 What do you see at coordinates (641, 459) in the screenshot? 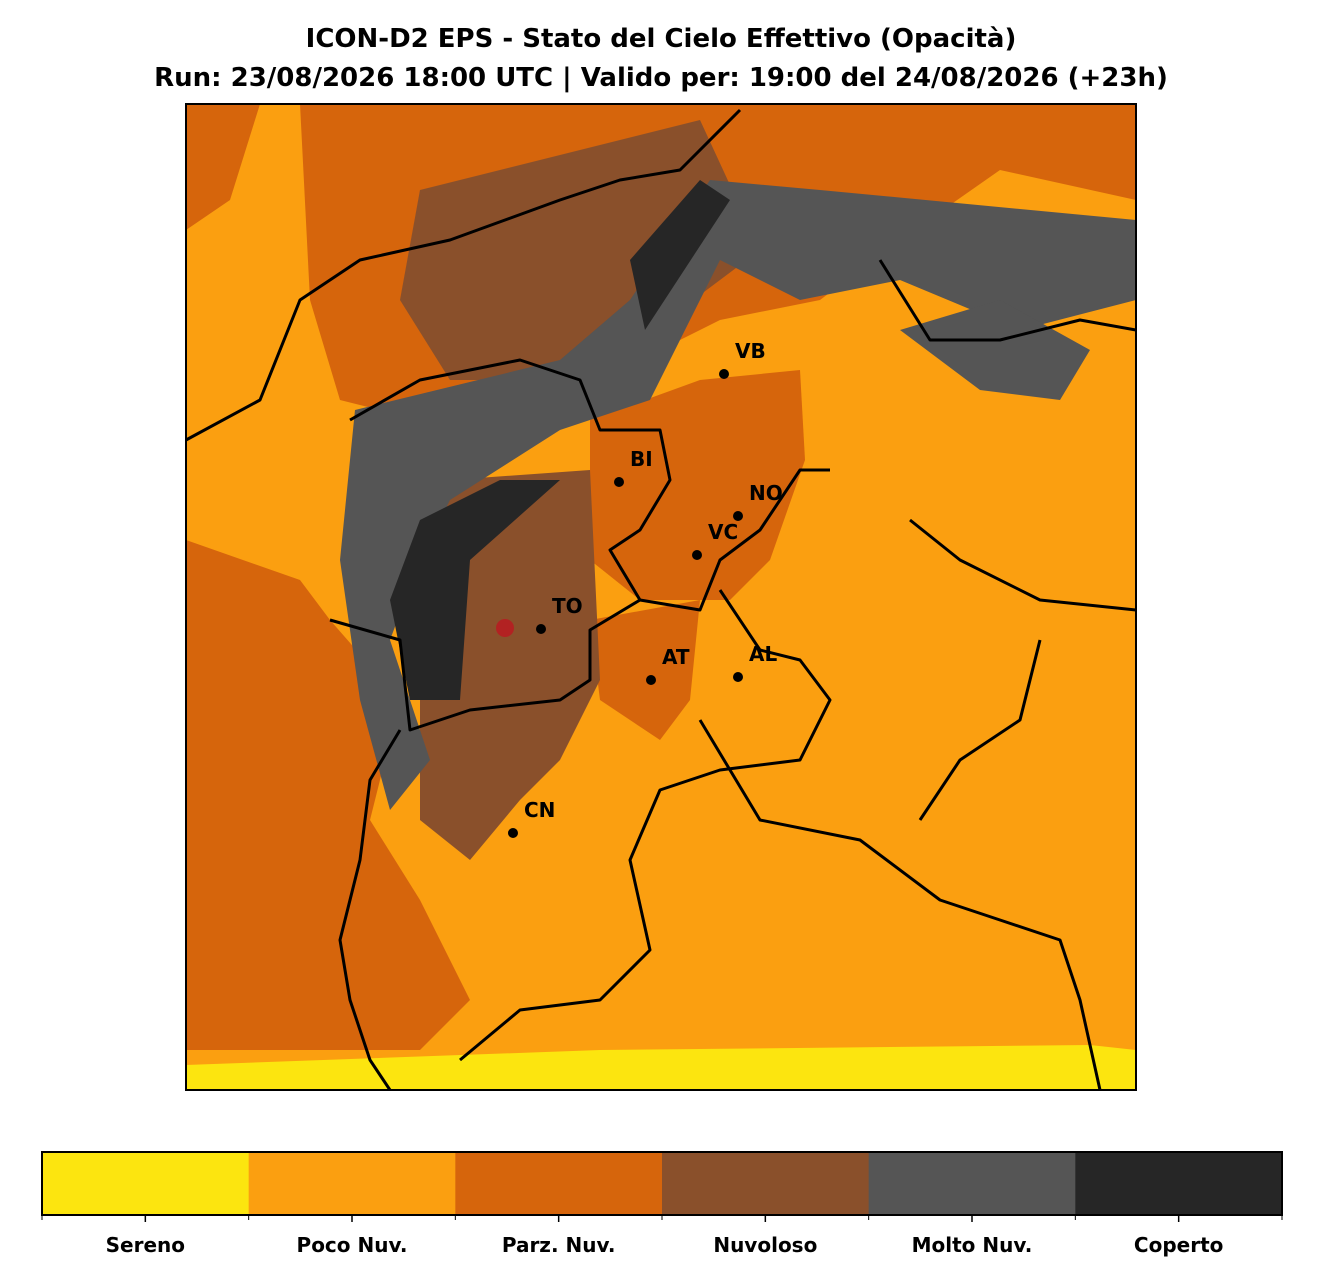
I see `city-label: BI` at bounding box center [641, 459].